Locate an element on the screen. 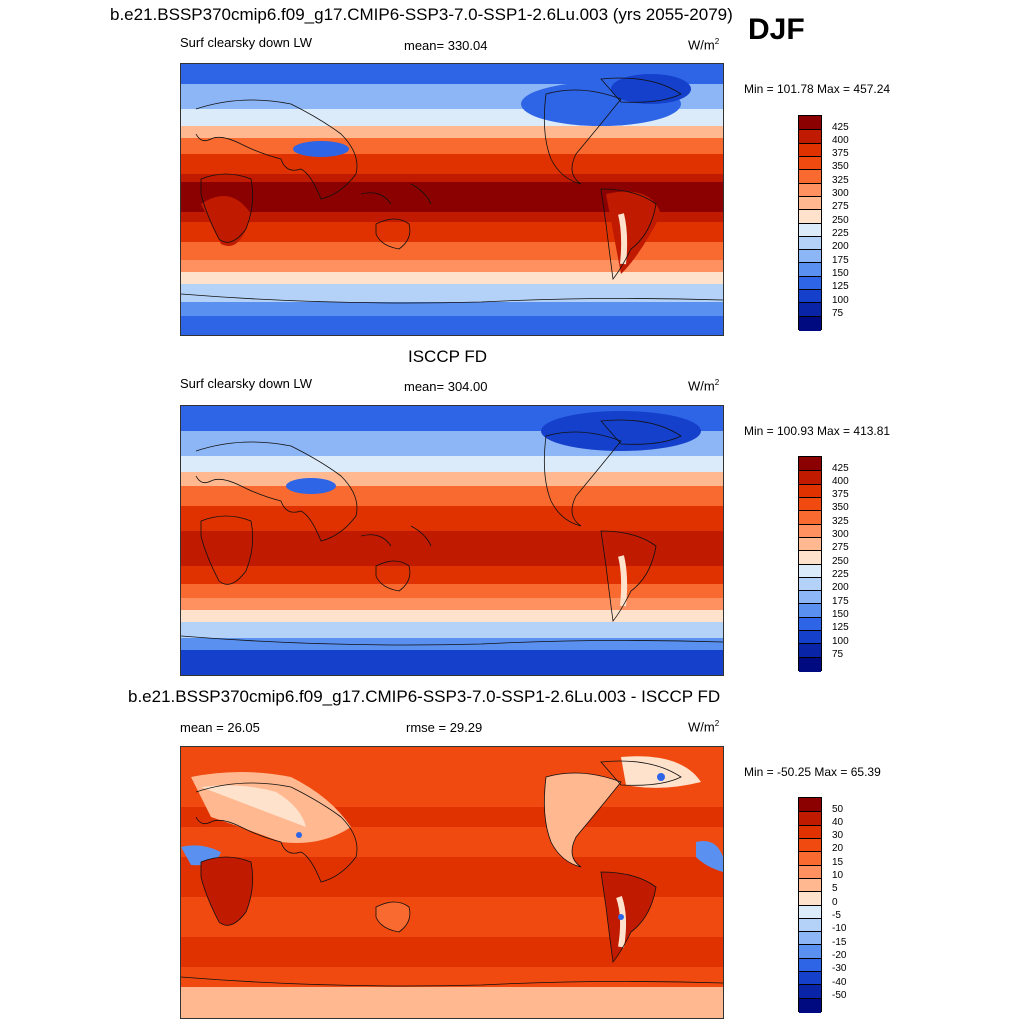  panel2-title: ISCCP FD is located at coordinates (448, 356).